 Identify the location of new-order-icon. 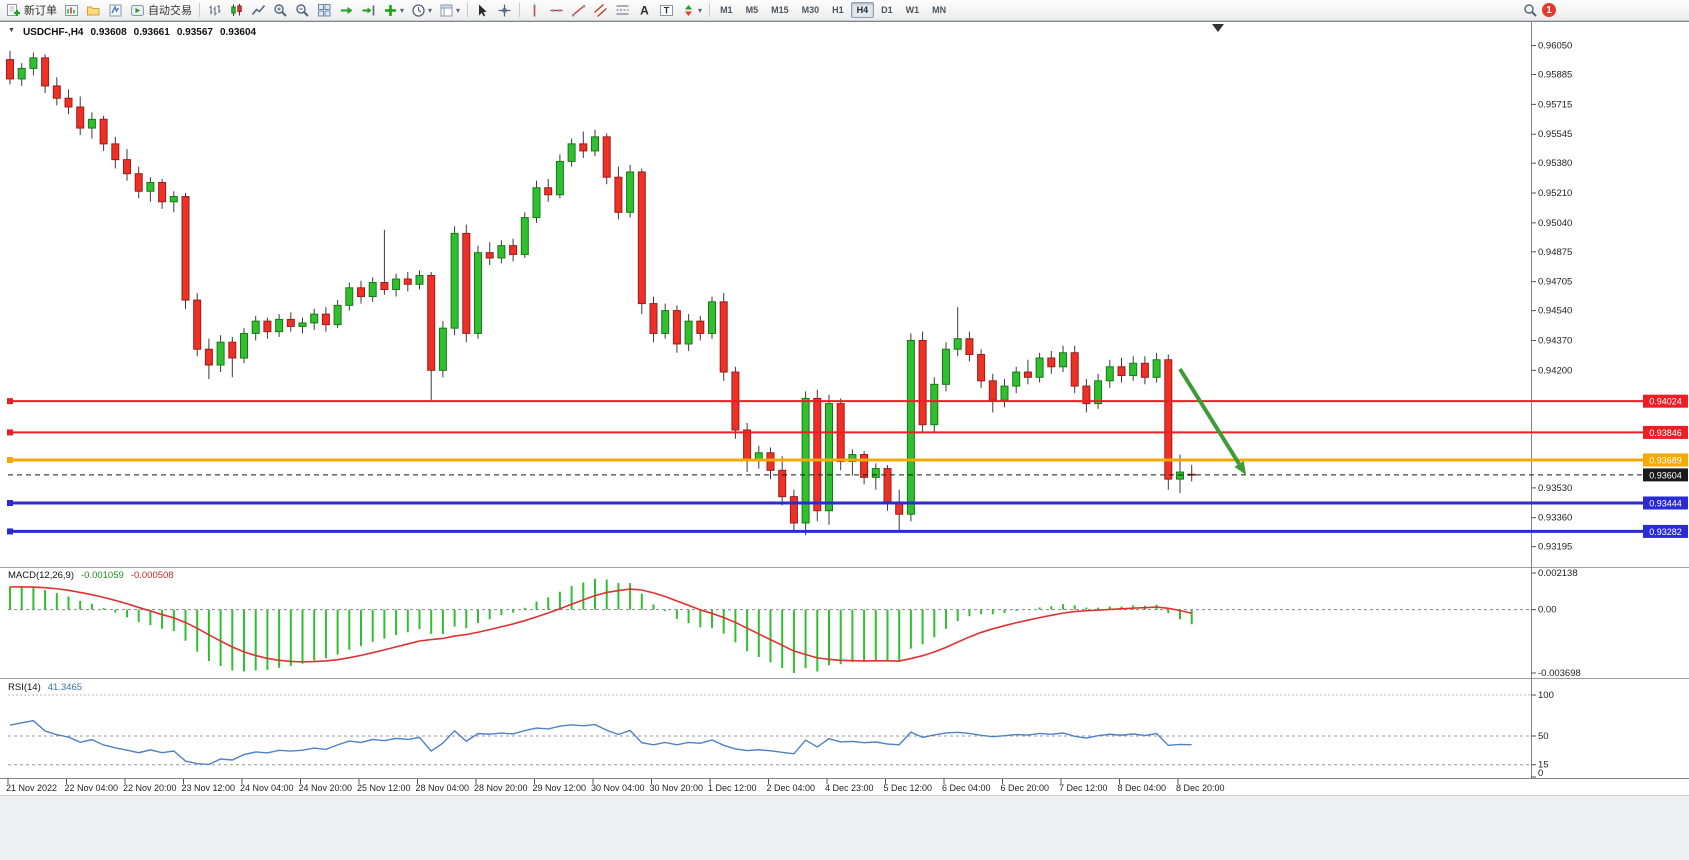
(13, 9).